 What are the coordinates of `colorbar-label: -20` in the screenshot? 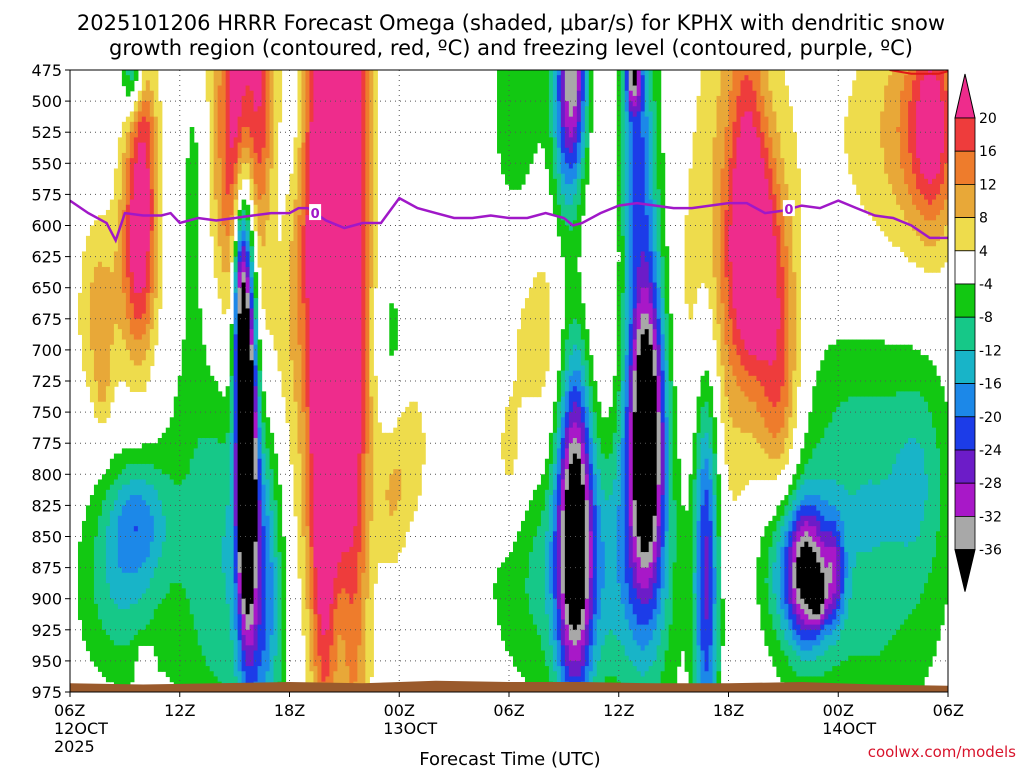 It's located at (990, 418).